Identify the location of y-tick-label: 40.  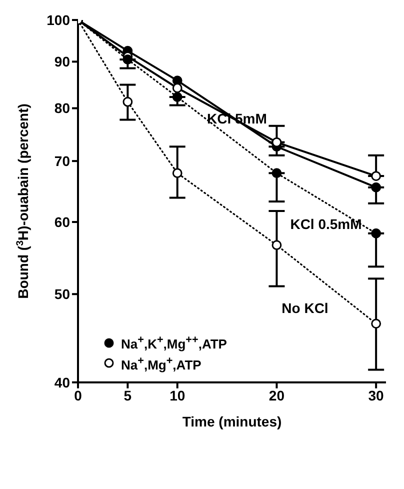
(62, 382).